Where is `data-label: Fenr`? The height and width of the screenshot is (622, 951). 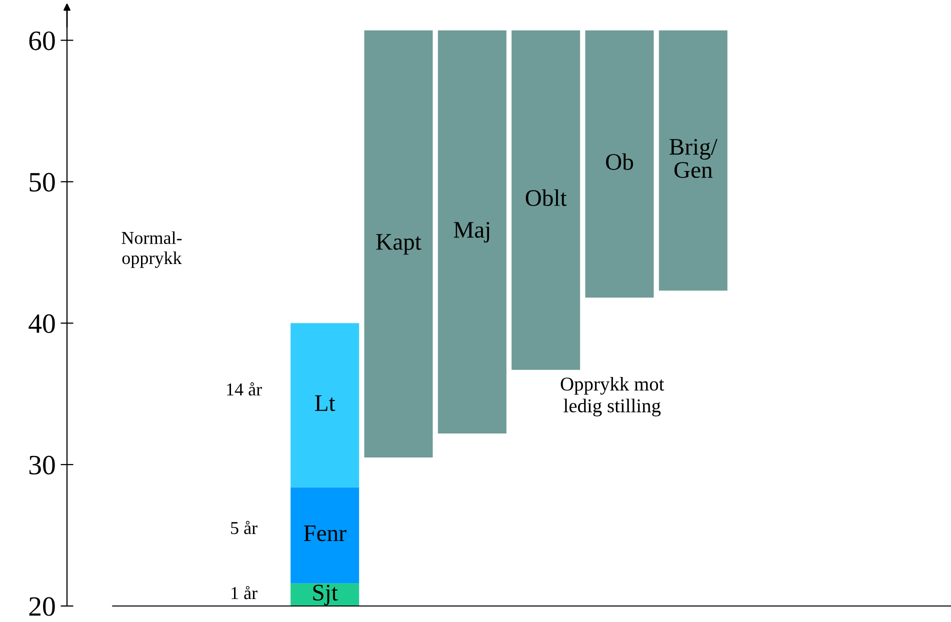
data-label: Fenr is located at coordinates (325, 534).